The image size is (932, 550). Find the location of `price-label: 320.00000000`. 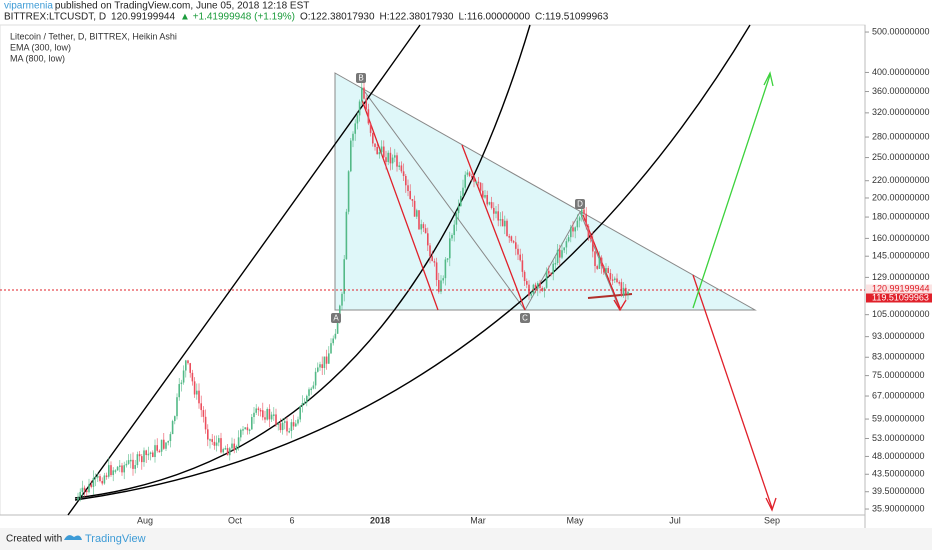

price-label: 320.00000000 is located at coordinates (901, 112).